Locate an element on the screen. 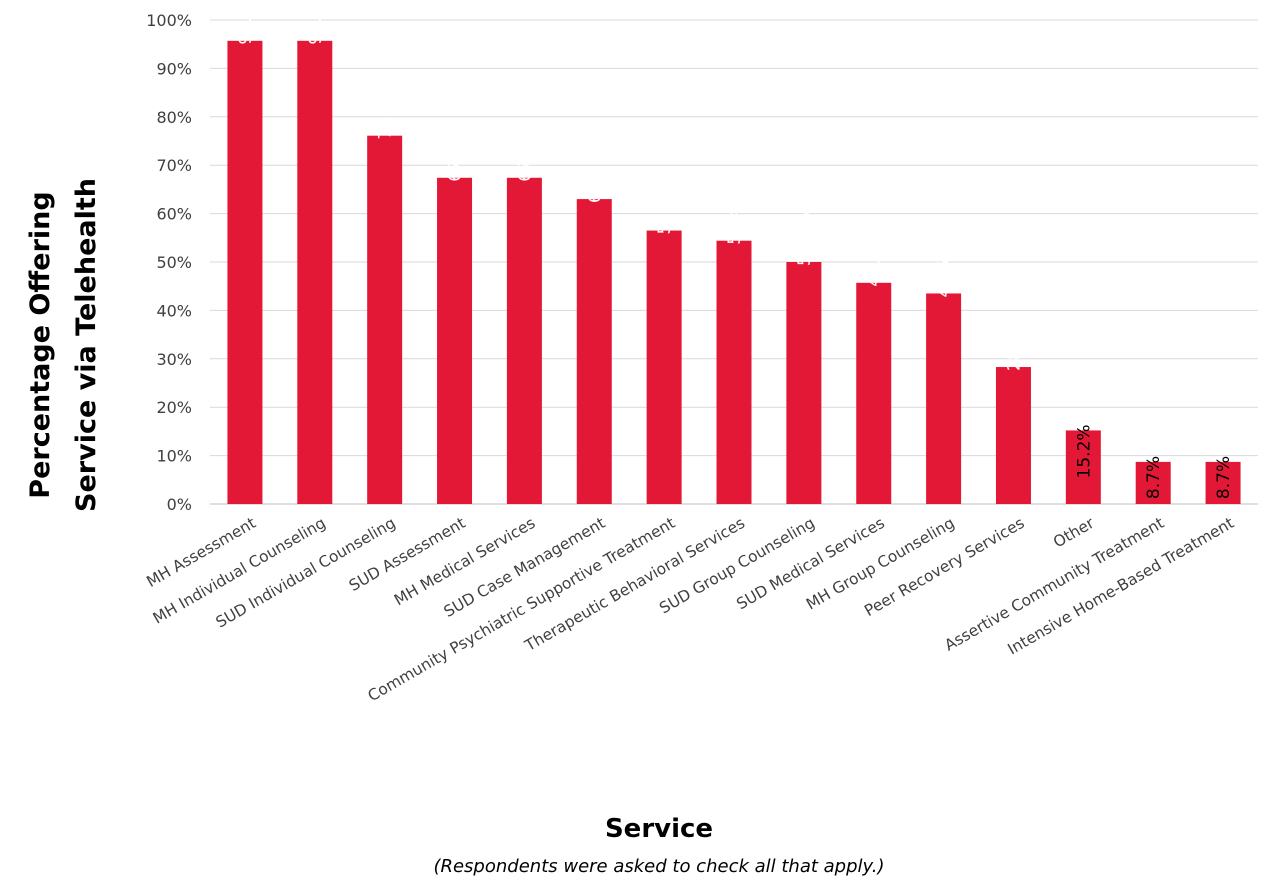 The image size is (1264, 883). y-tick-label: 60% is located at coordinates (174, 214).